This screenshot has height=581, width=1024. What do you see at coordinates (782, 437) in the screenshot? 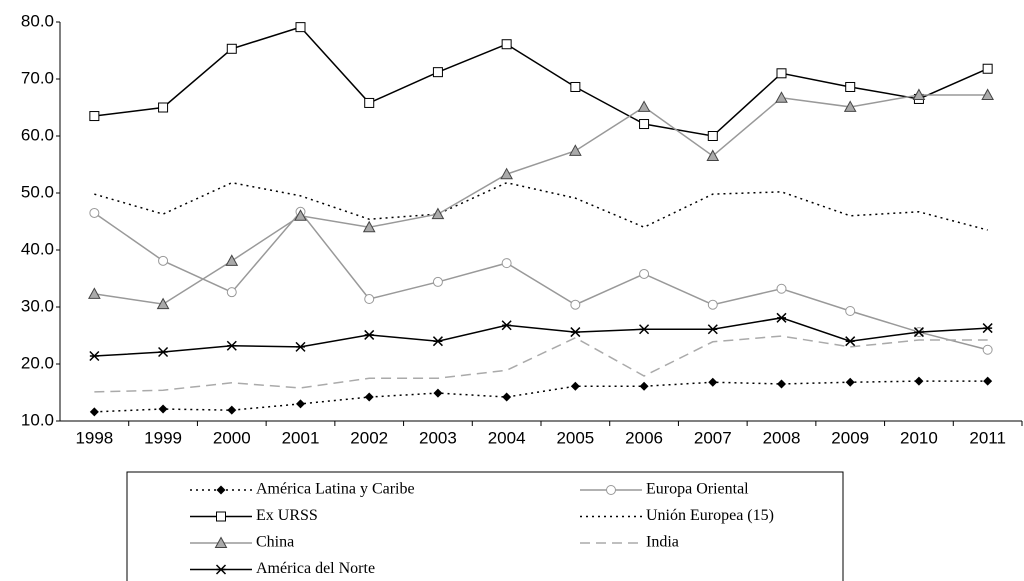
I see `x-tick-label: 2008` at bounding box center [782, 437].